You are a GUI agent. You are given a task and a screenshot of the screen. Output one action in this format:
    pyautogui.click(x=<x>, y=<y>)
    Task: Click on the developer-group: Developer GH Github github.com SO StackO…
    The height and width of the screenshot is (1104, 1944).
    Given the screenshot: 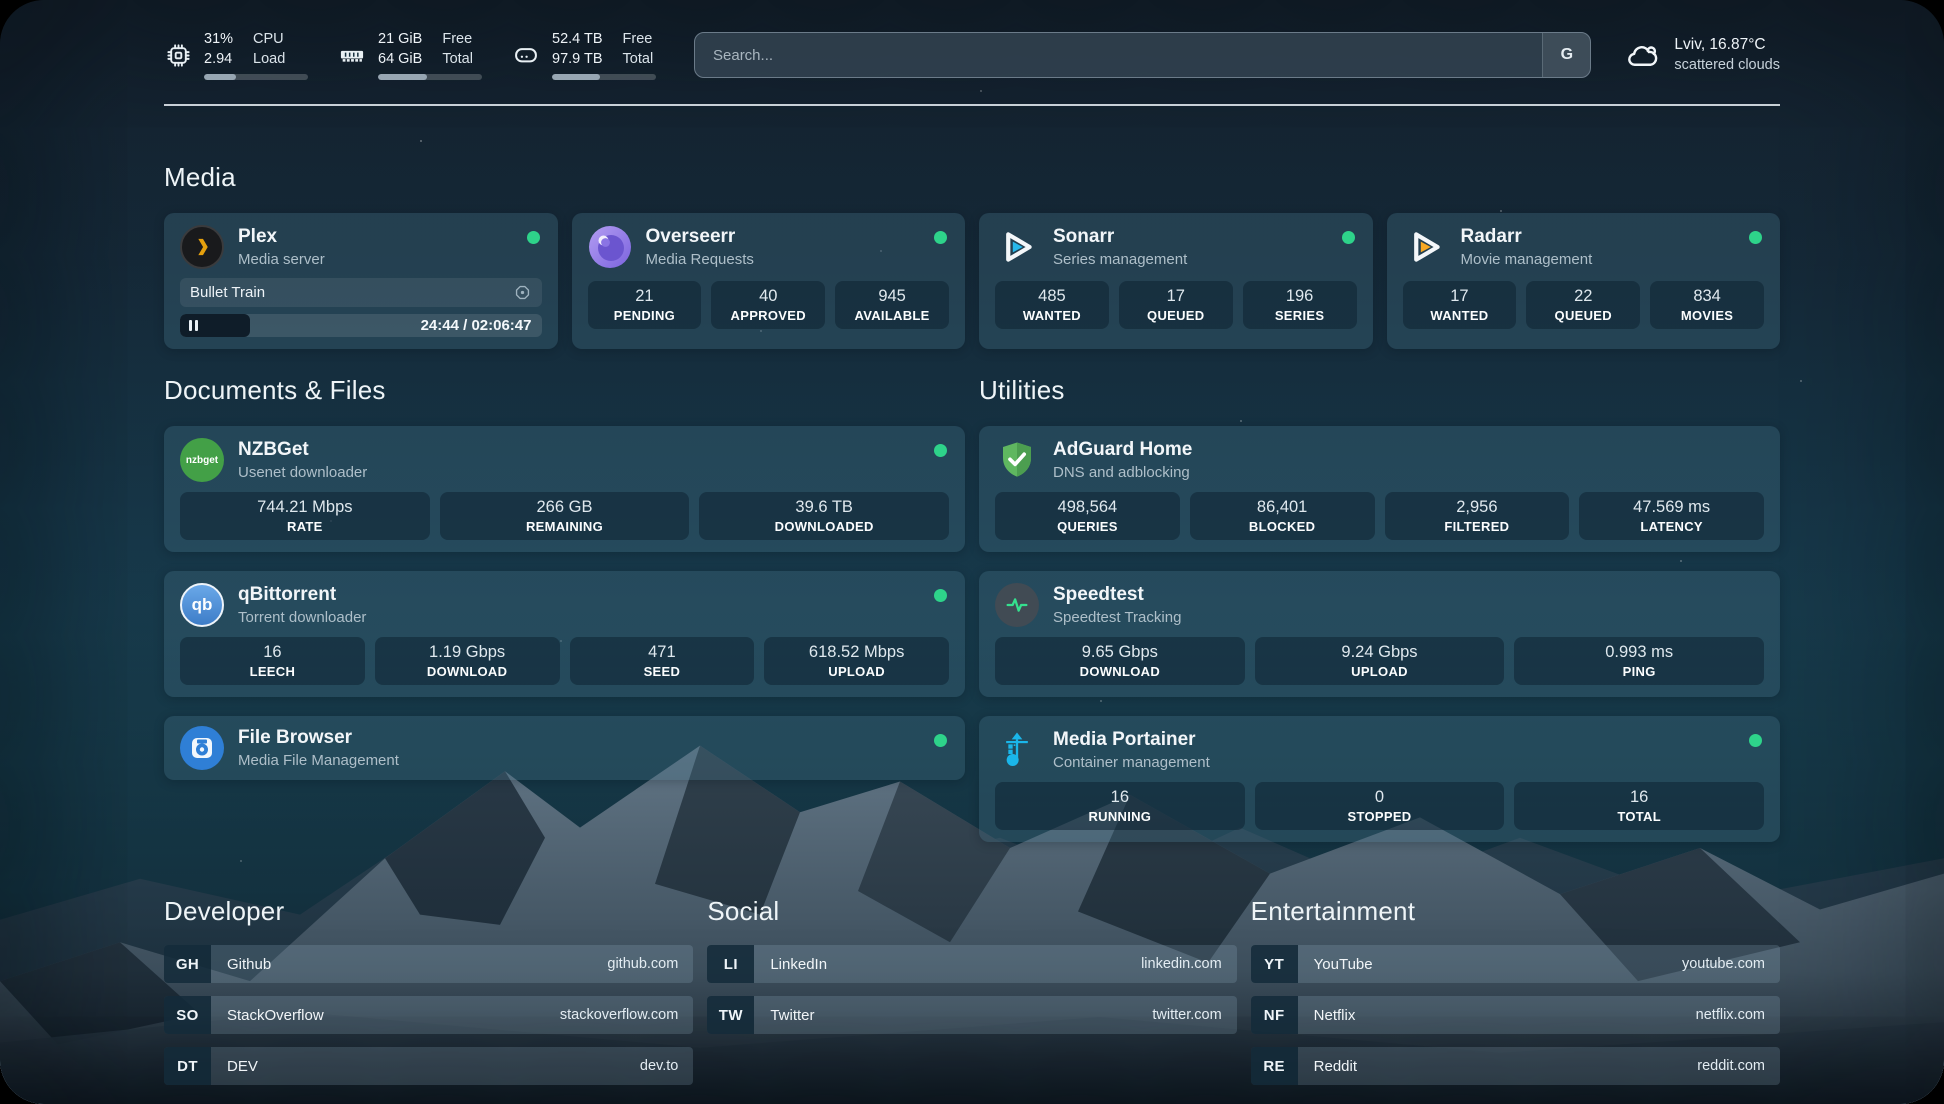 What is the action you would take?
    pyautogui.click(x=429, y=997)
    